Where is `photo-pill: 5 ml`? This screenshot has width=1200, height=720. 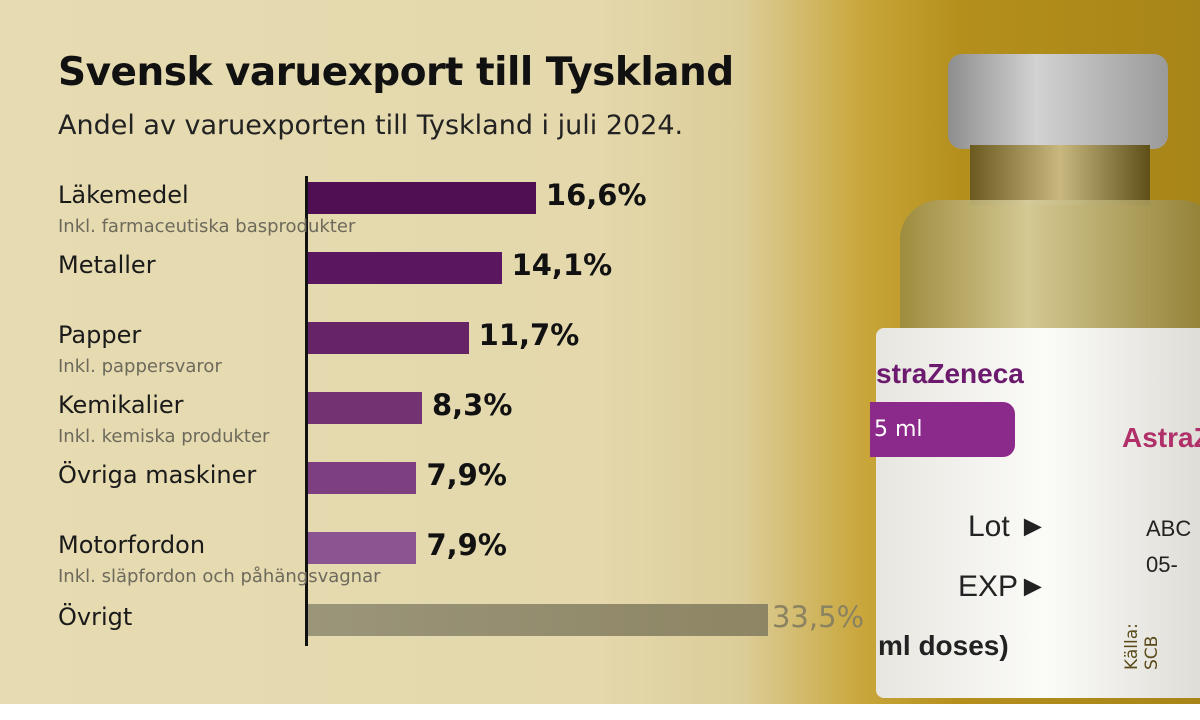
photo-pill: 5 ml is located at coordinates (942, 429).